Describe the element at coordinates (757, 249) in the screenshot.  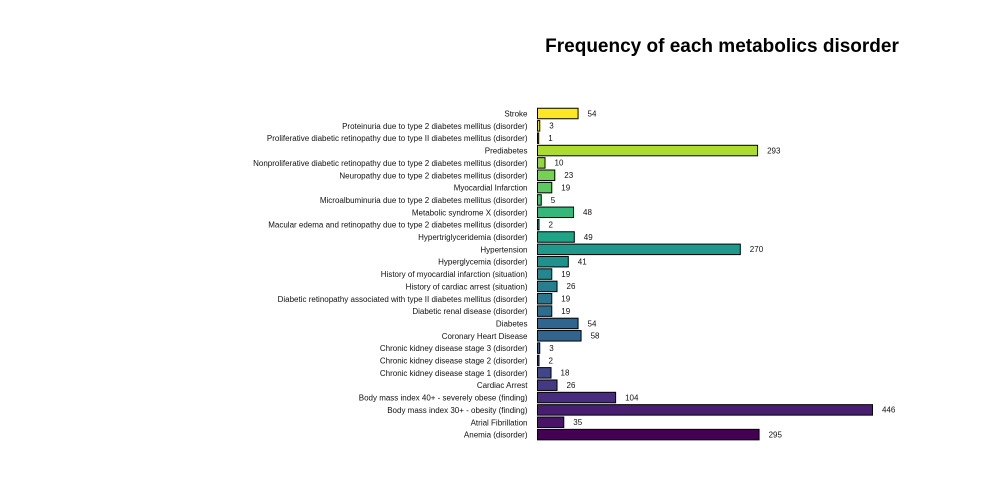
I see `value-label: 270` at that location.